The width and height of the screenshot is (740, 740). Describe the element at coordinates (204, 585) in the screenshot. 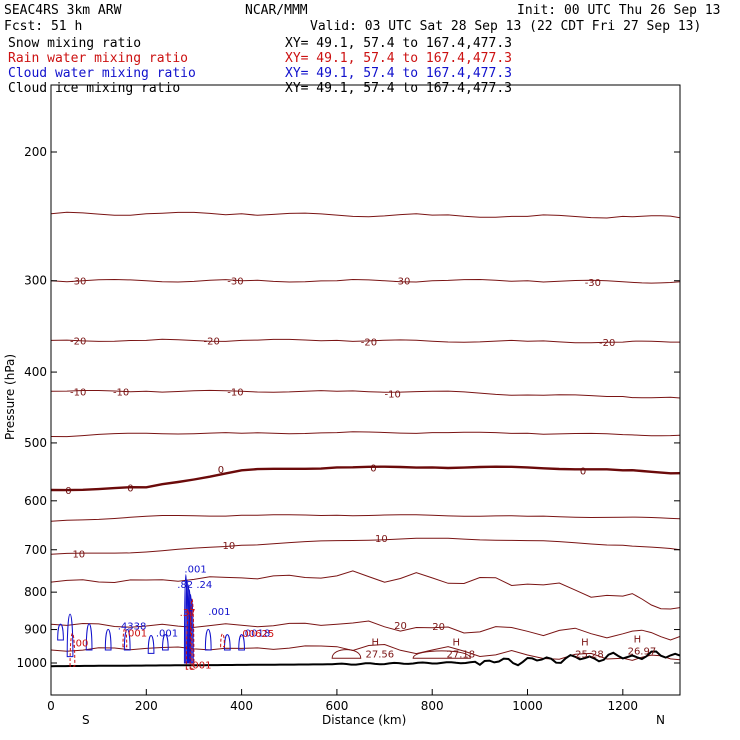

I see `hydrometeor-label: .24` at that location.